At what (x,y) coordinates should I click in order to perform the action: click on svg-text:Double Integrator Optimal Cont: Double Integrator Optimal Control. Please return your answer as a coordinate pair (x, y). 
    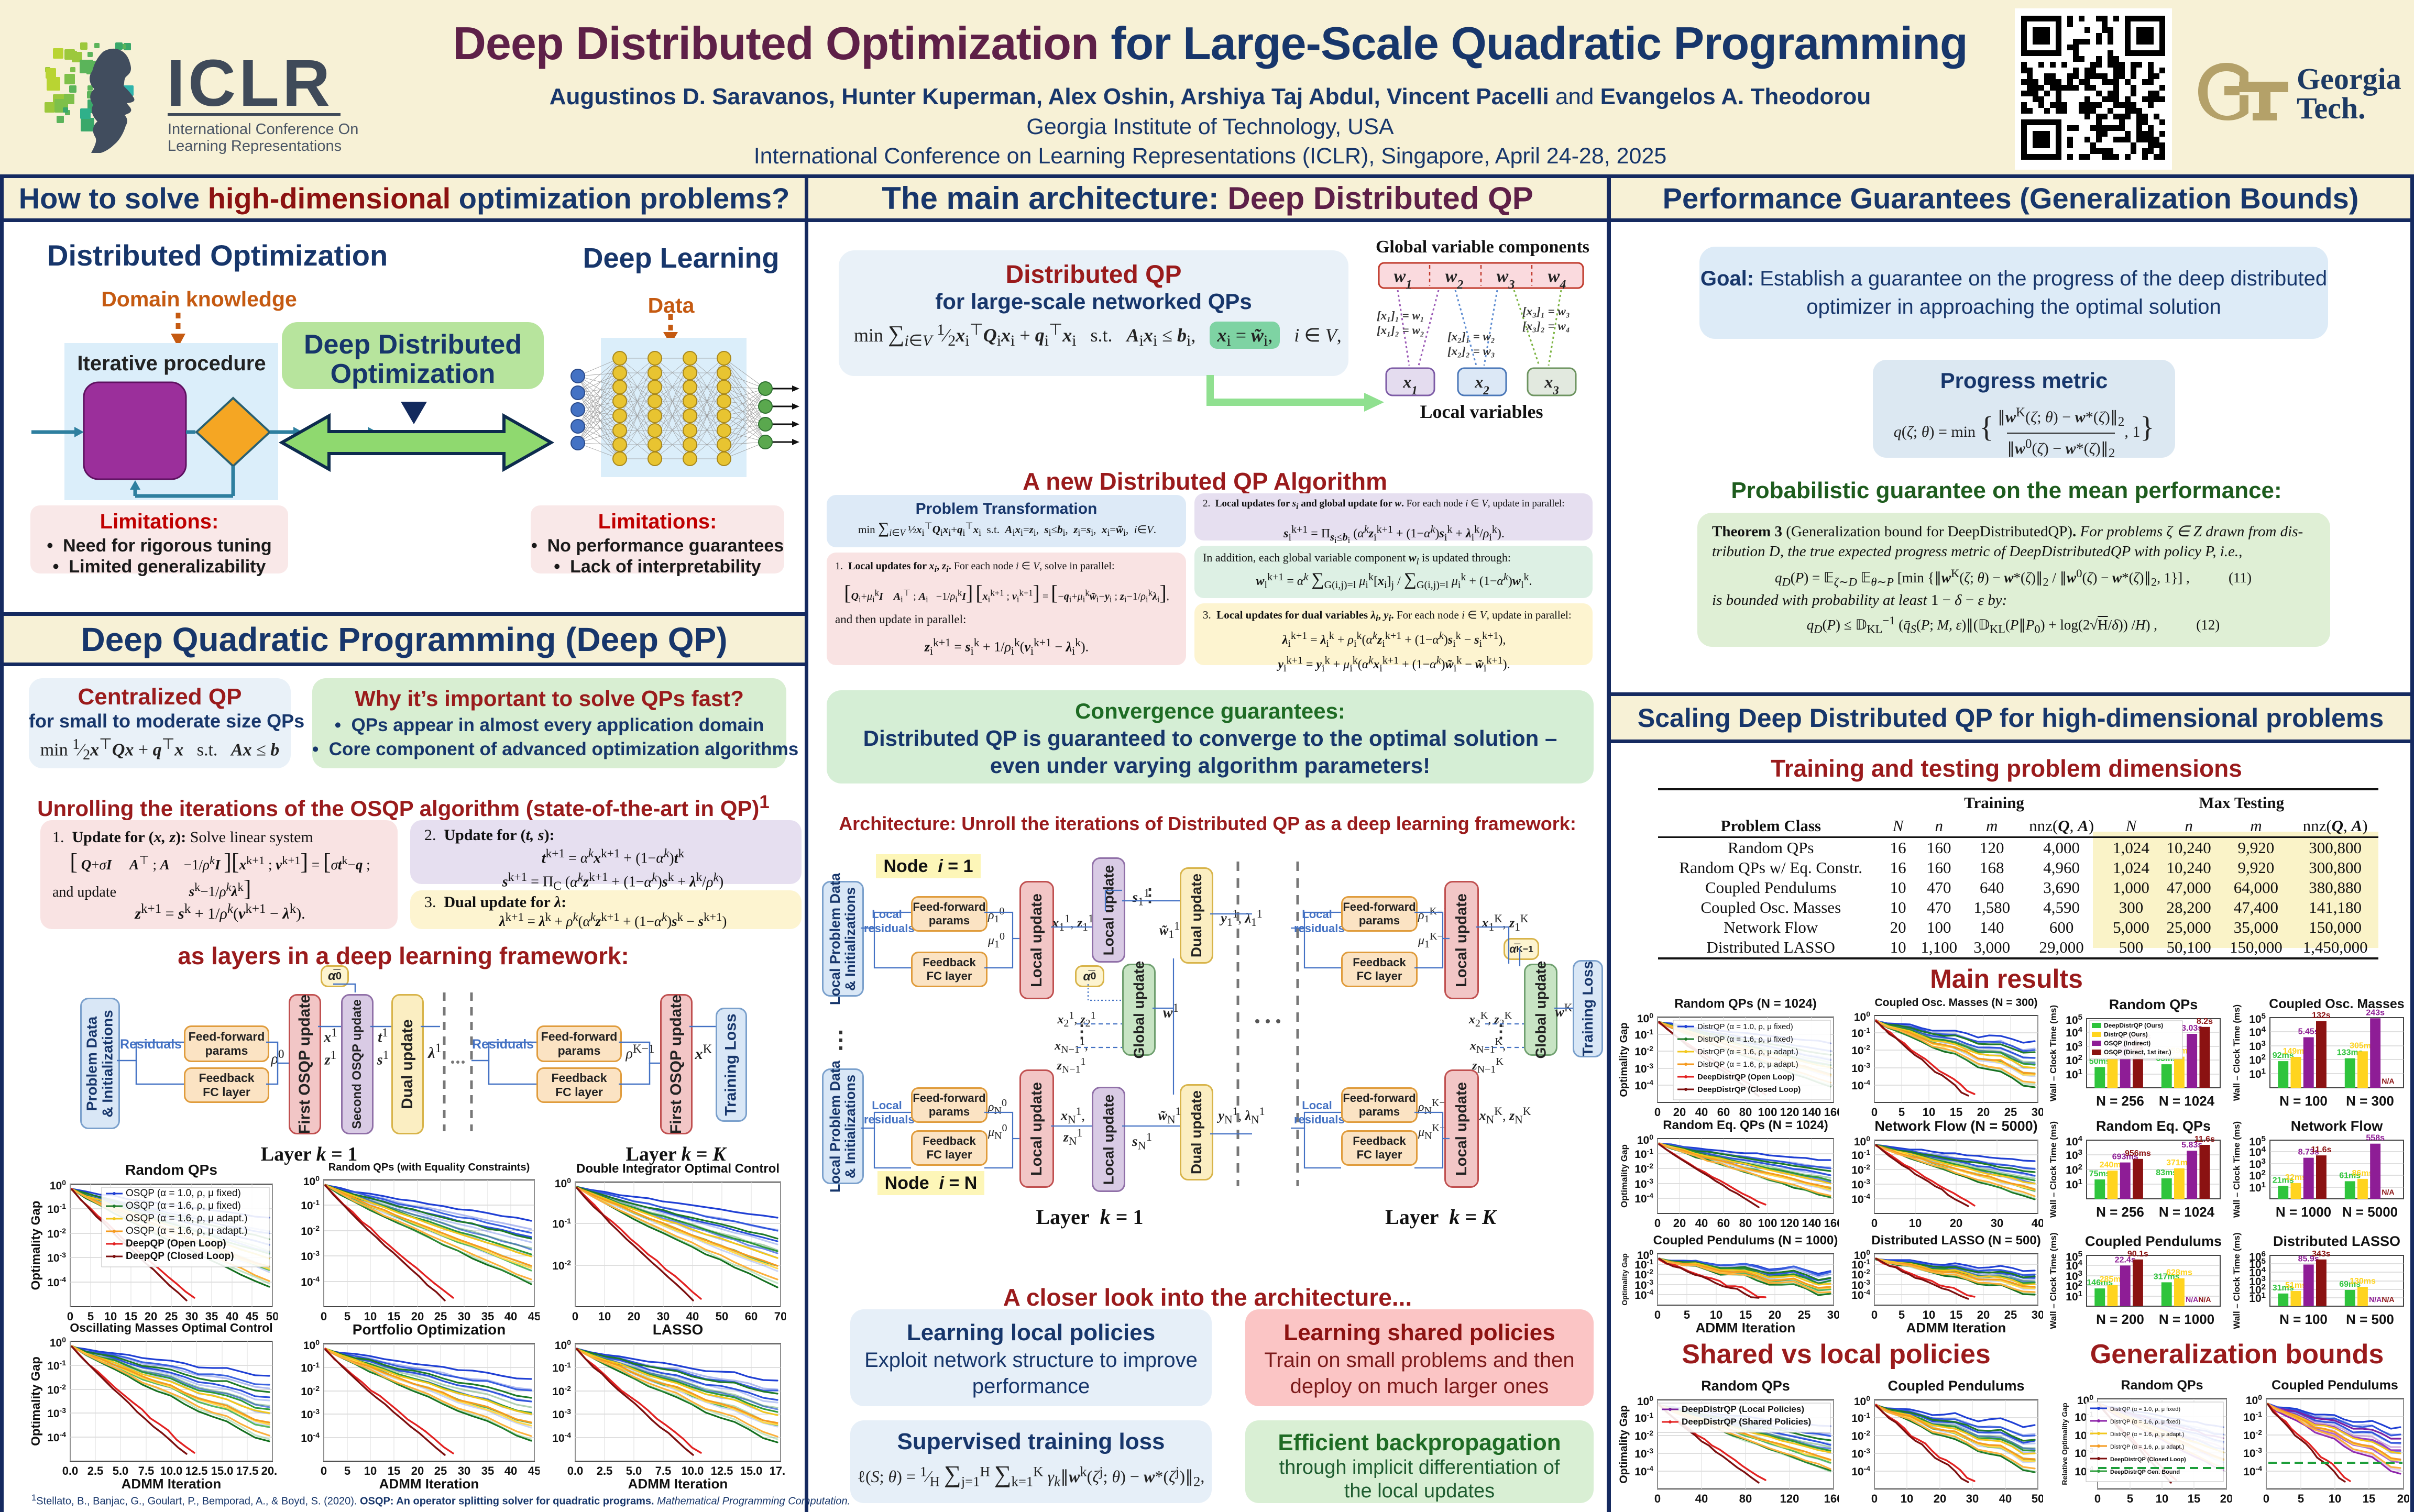
    Looking at the image, I should click on (678, 1169).